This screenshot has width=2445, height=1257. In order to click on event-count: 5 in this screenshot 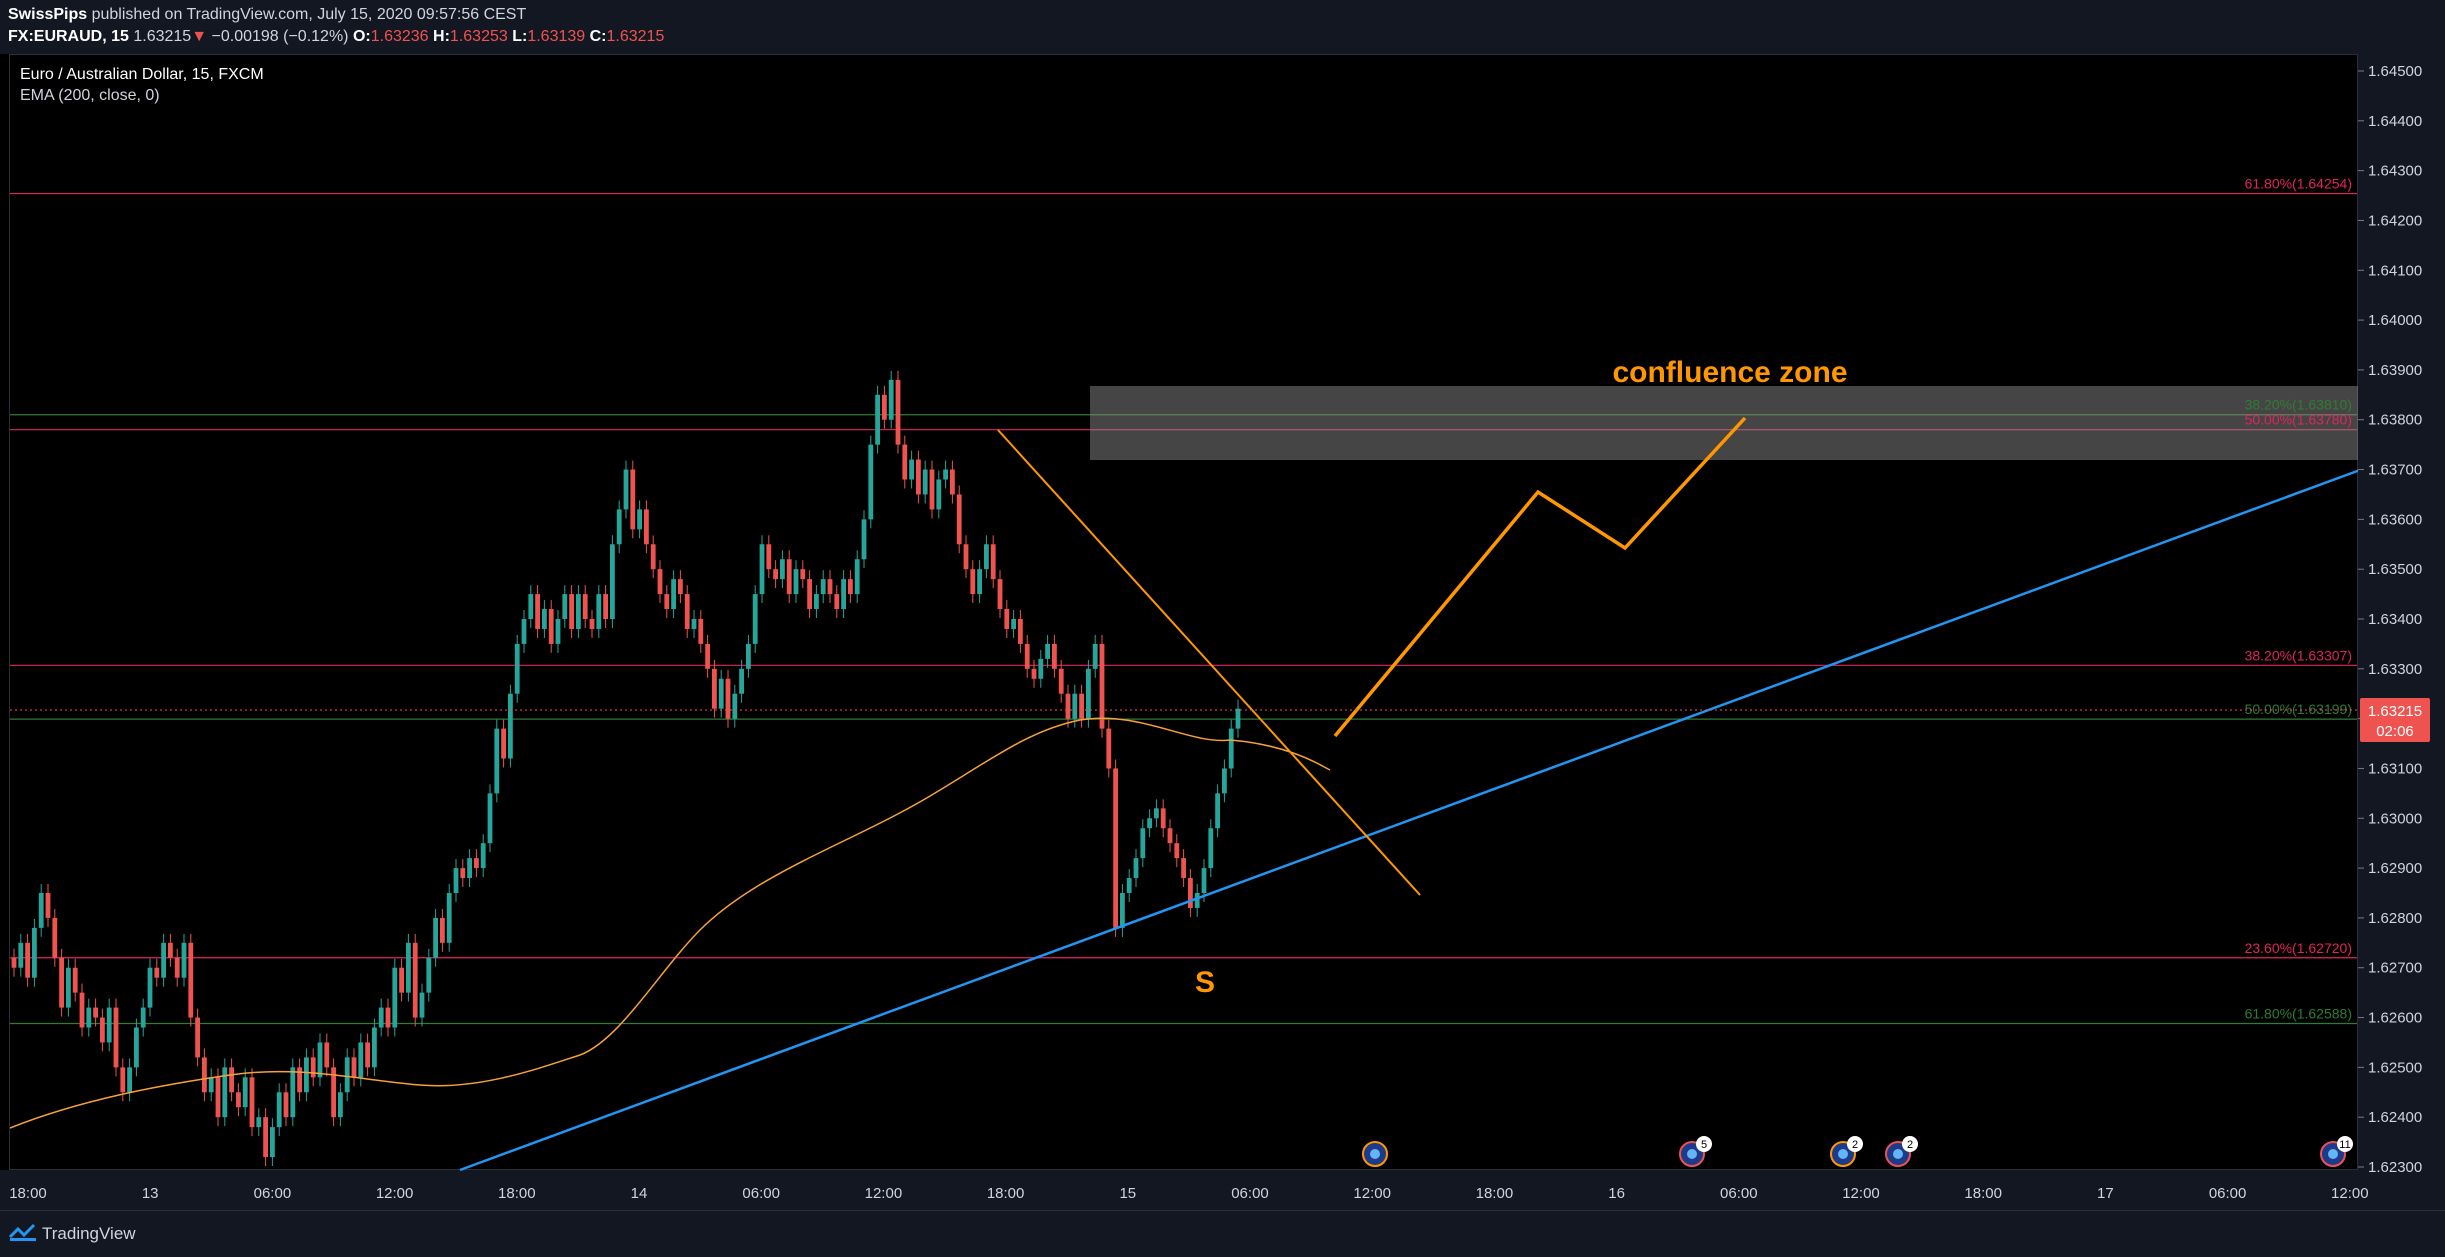, I will do `click(1704, 1145)`.